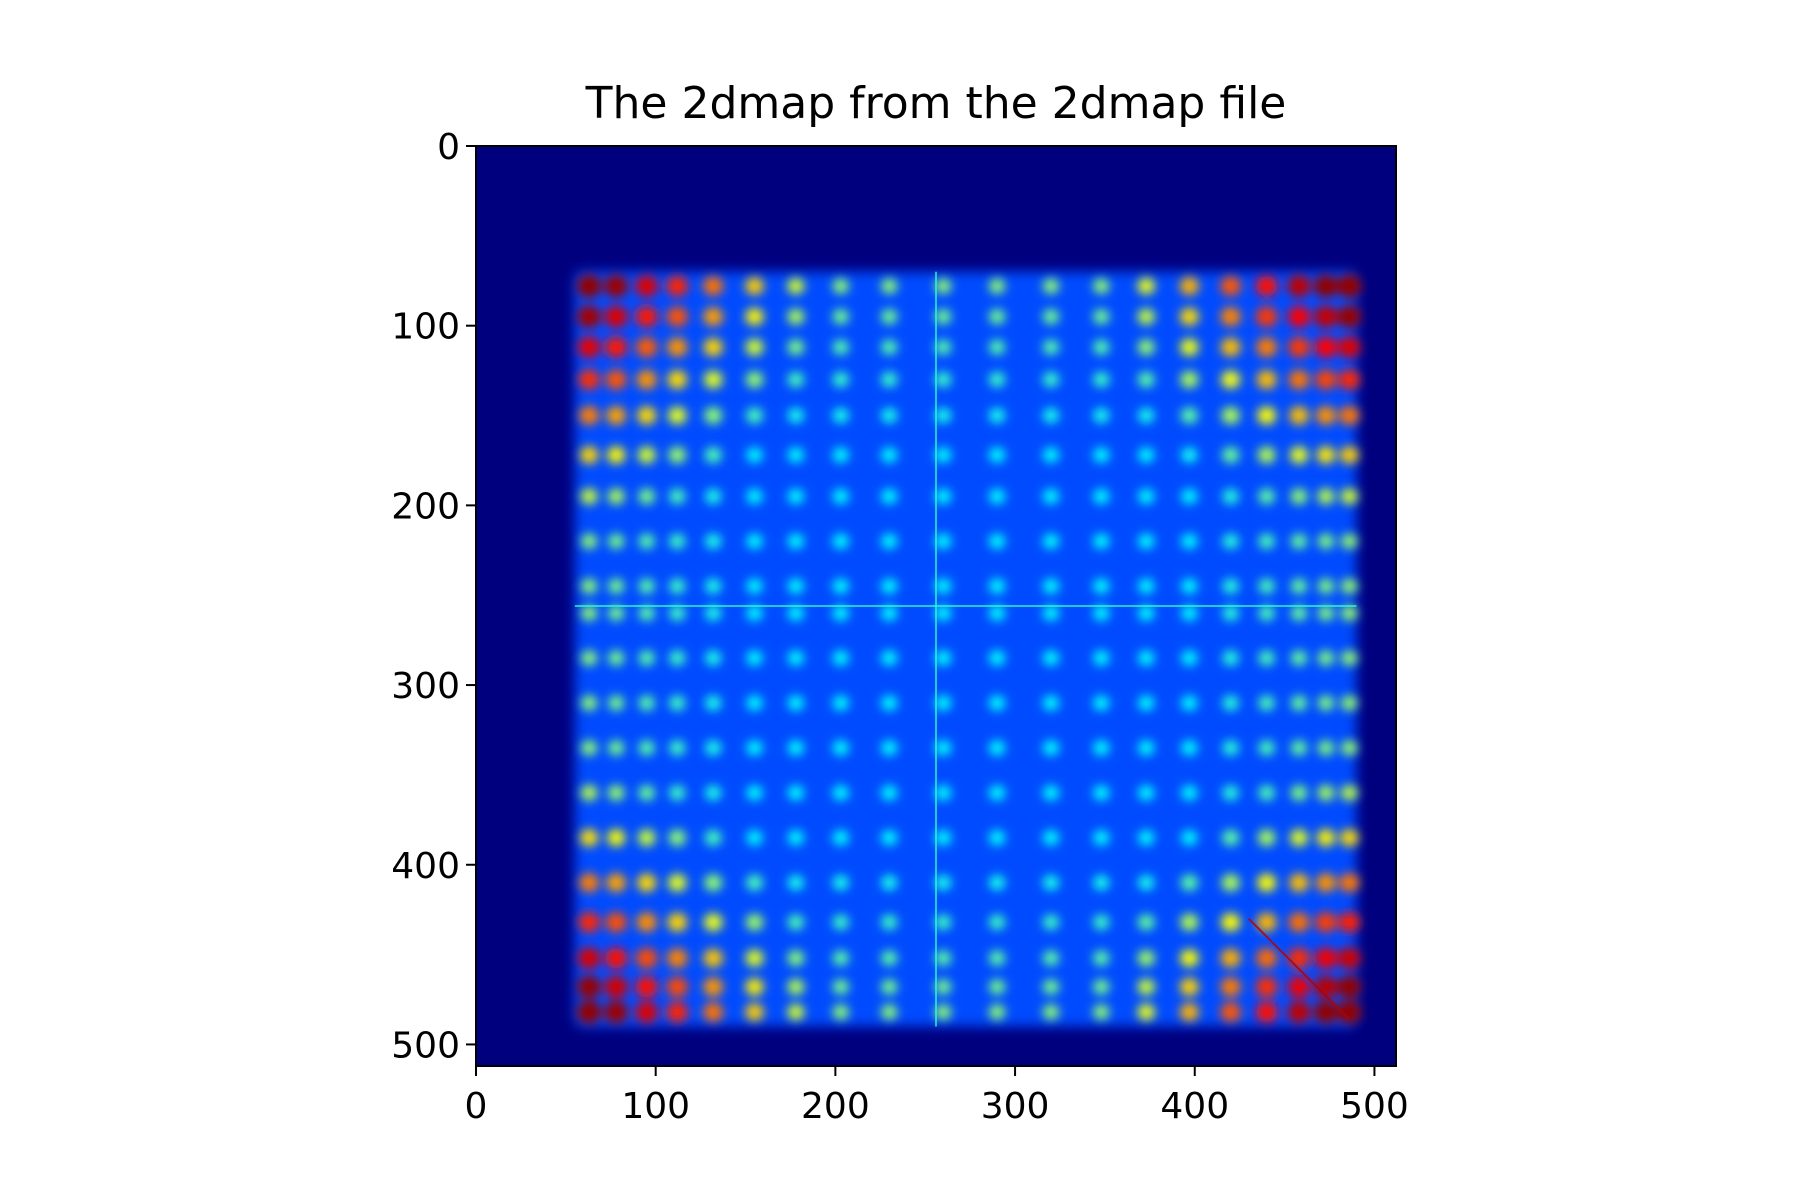 Image resolution: width=1800 pixels, height=1200 pixels. What do you see at coordinates (937, 1096) in the screenshot?
I see `x-axis: 0 100 200 300 400 500` at bounding box center [937, 1096].